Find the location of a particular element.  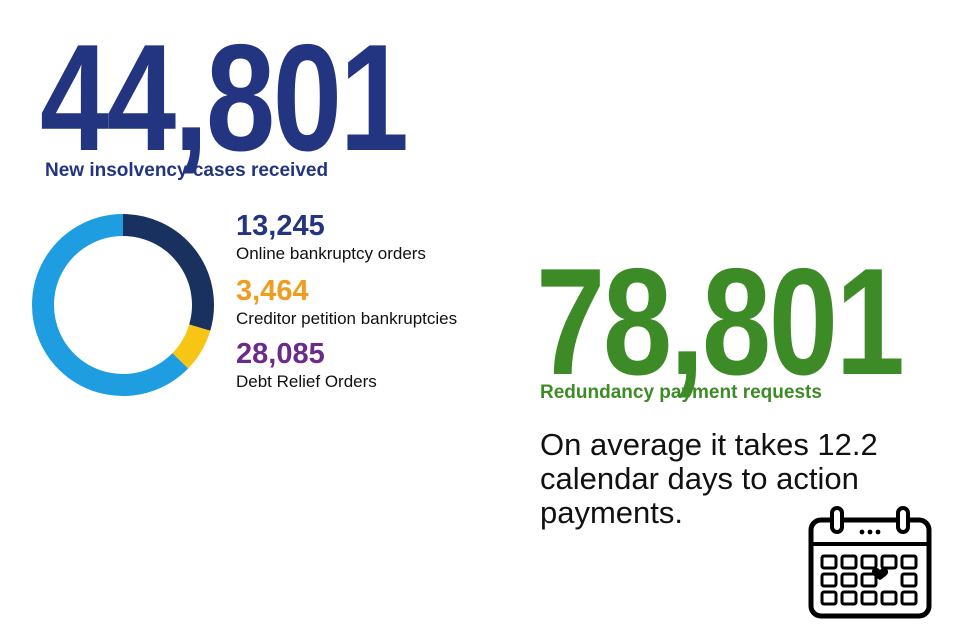

slice-online-bankruptcy is located at coordinates (168, 272).